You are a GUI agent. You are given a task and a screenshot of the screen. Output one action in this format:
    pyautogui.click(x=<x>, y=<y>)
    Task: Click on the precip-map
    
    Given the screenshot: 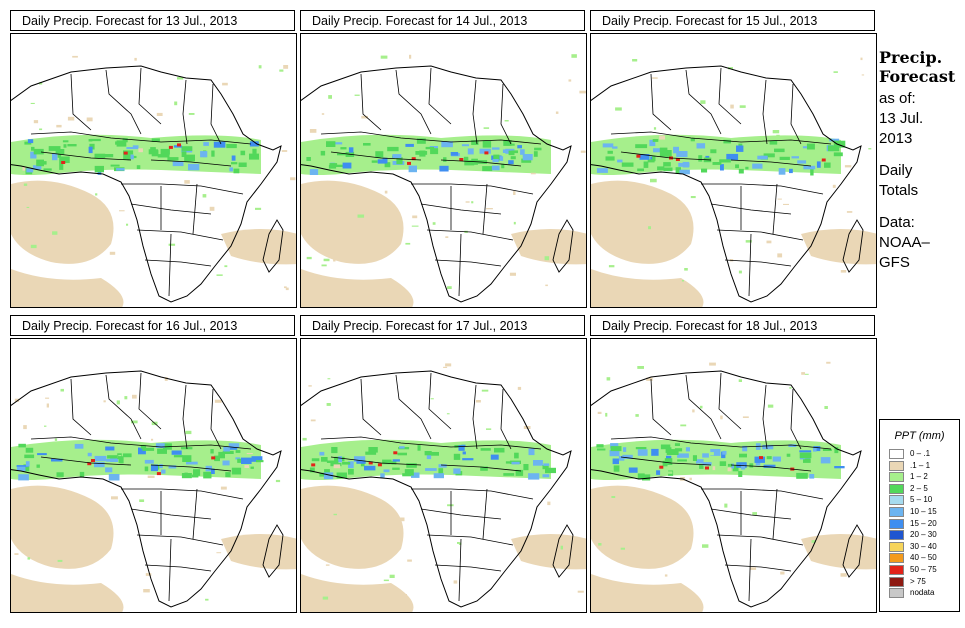 What is the action you would take?
    pyautogui.click(x=153, y=475)
    